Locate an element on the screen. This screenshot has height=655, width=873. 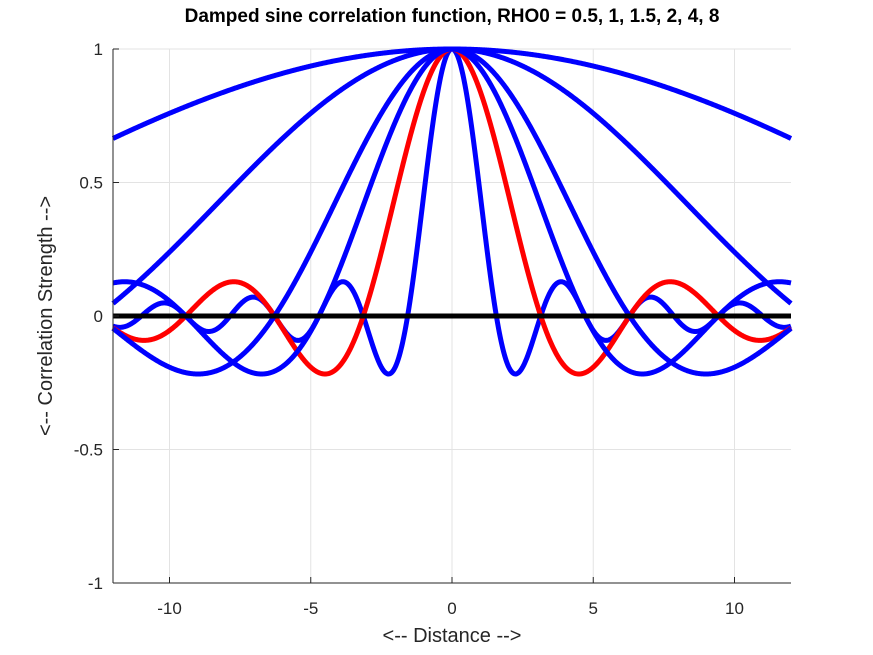
x-tick-label: -10 is located at coordinates (169, 608).